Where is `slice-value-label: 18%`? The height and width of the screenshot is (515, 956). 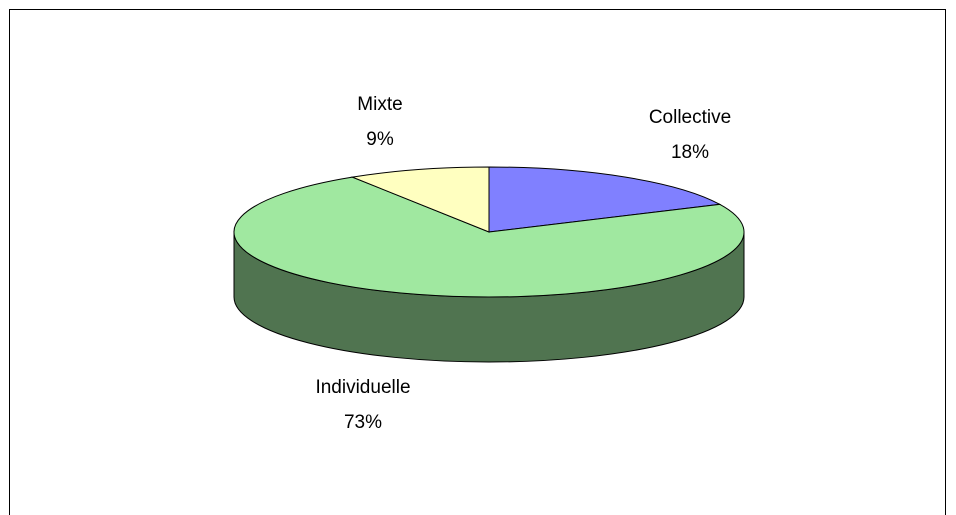 slice-value-label: 18% is located at coordinates (690, 152).